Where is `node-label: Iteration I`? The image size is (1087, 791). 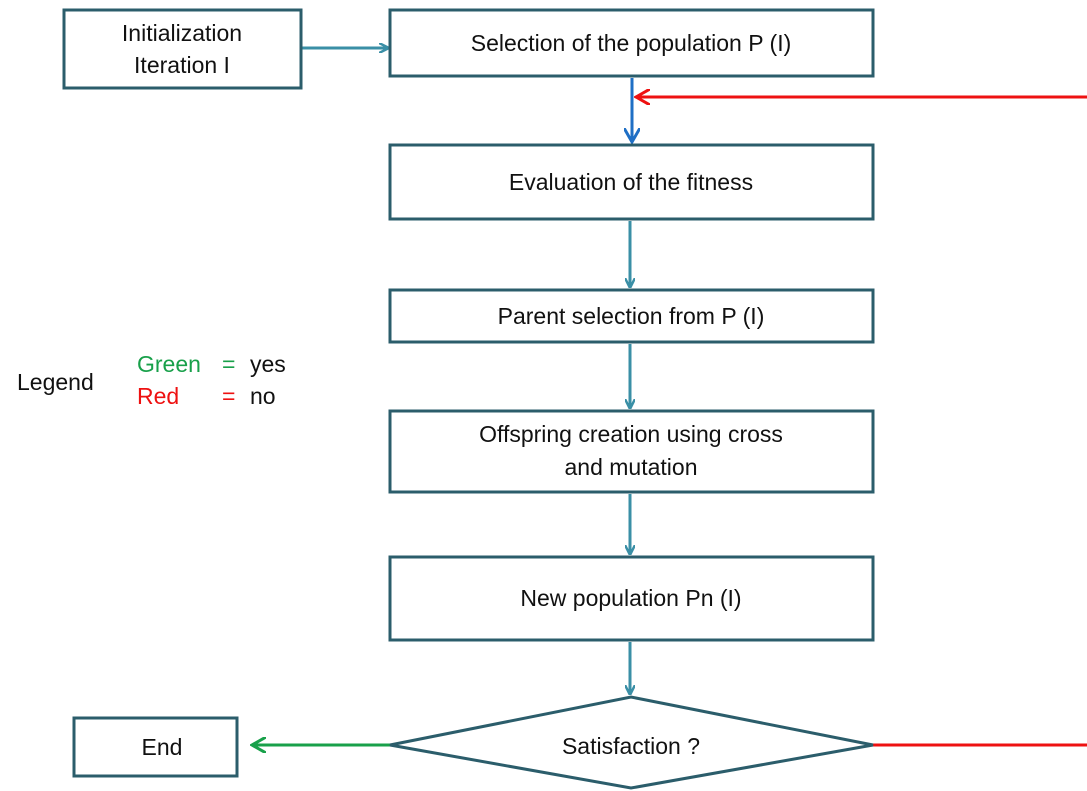 node-label: Iteration I is located at coordinates (182, 65).